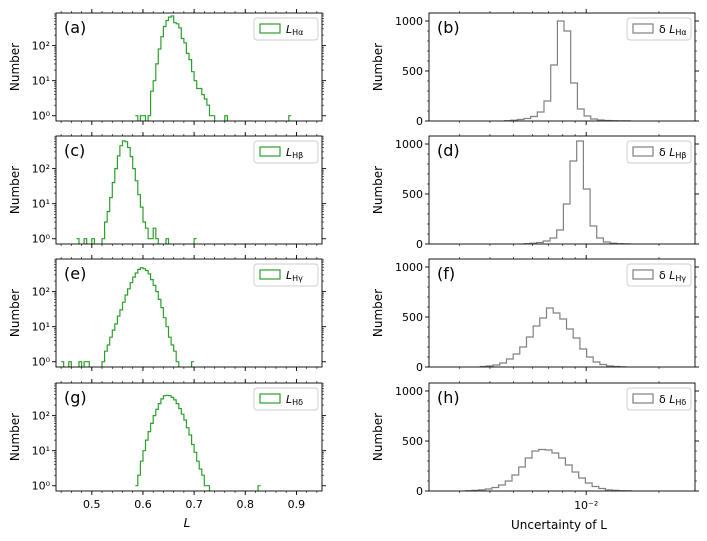  I want to click on panel-b: 0 500 1000 Number (b) δ LHα, so click(535, 68).